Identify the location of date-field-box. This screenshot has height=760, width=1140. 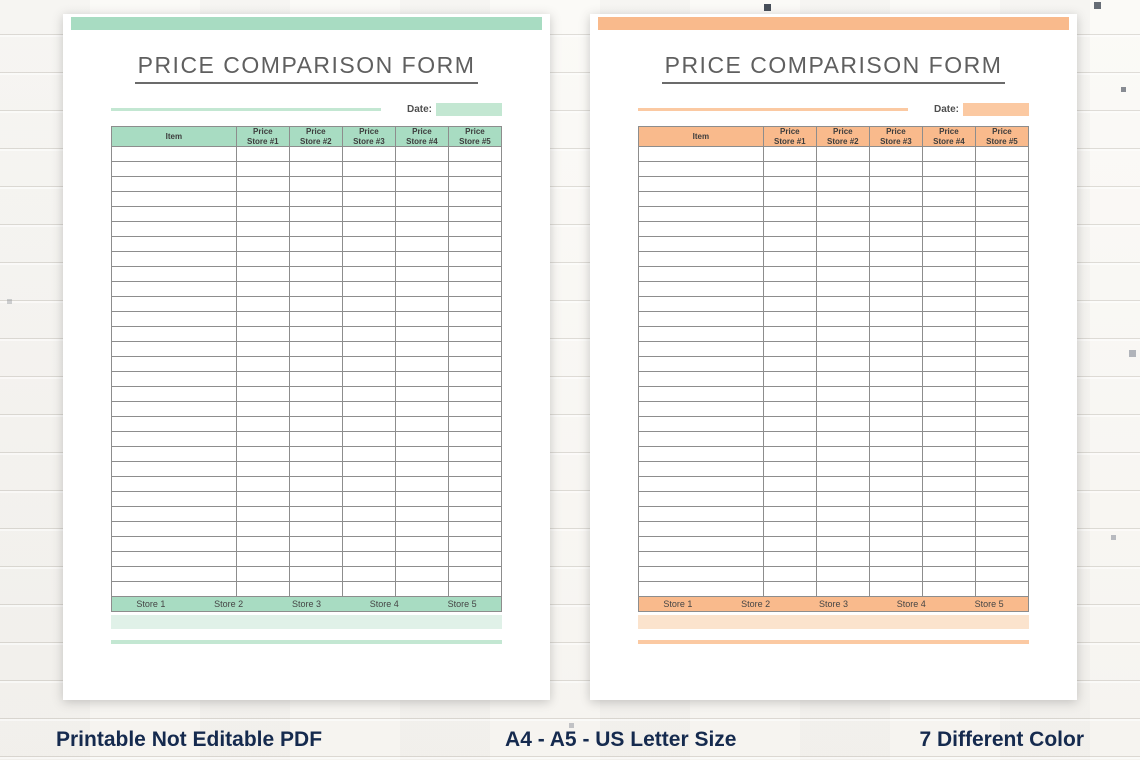
(469, 109).